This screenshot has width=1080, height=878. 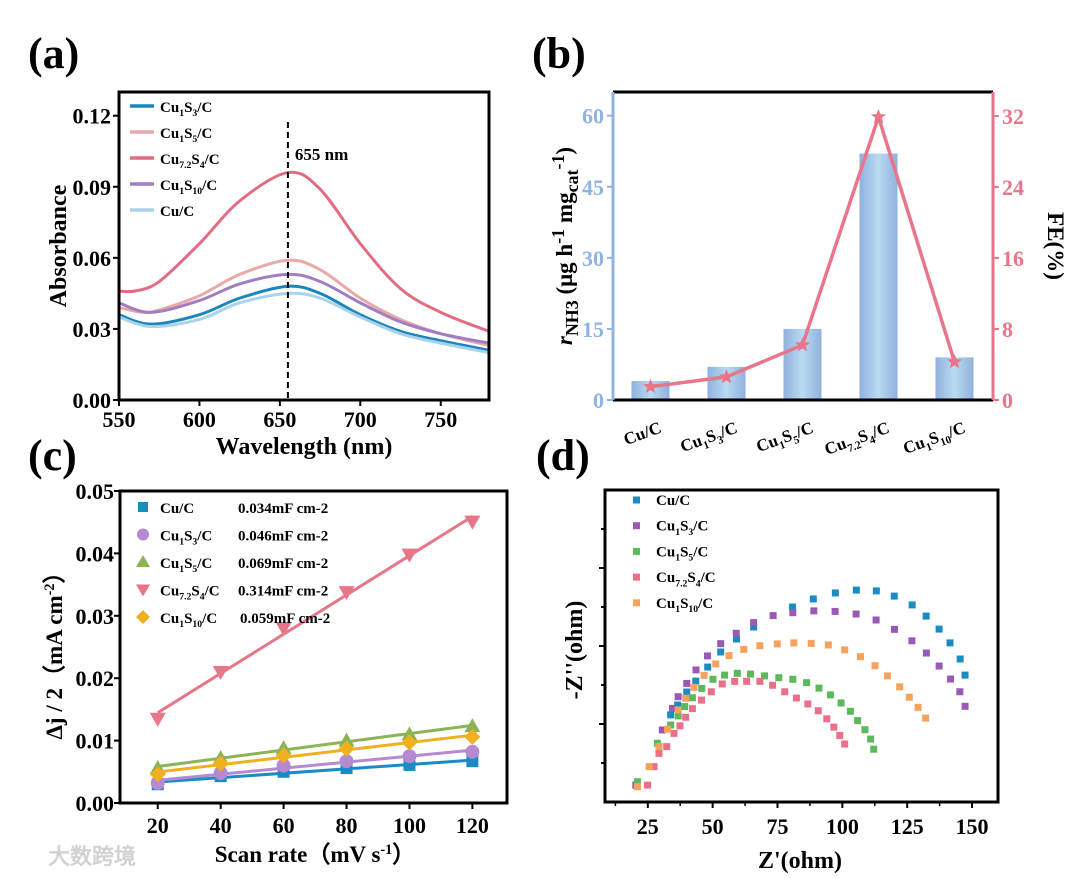 I want to click on x-tick-label: 75, so click(x=778, y=826).